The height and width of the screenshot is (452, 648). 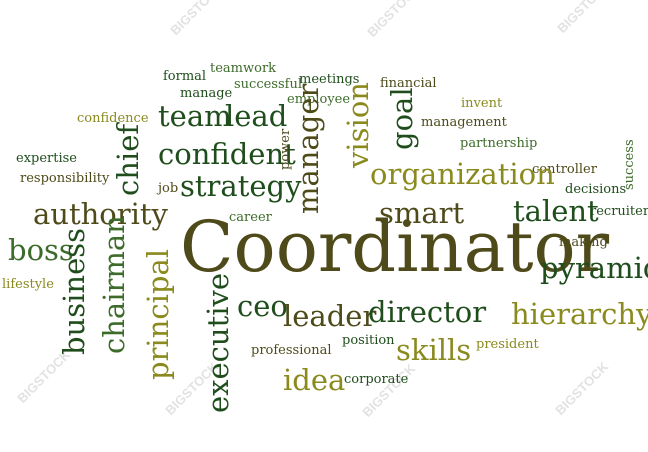 I want to click on word-goal: goal, so click(x=402, y=118).